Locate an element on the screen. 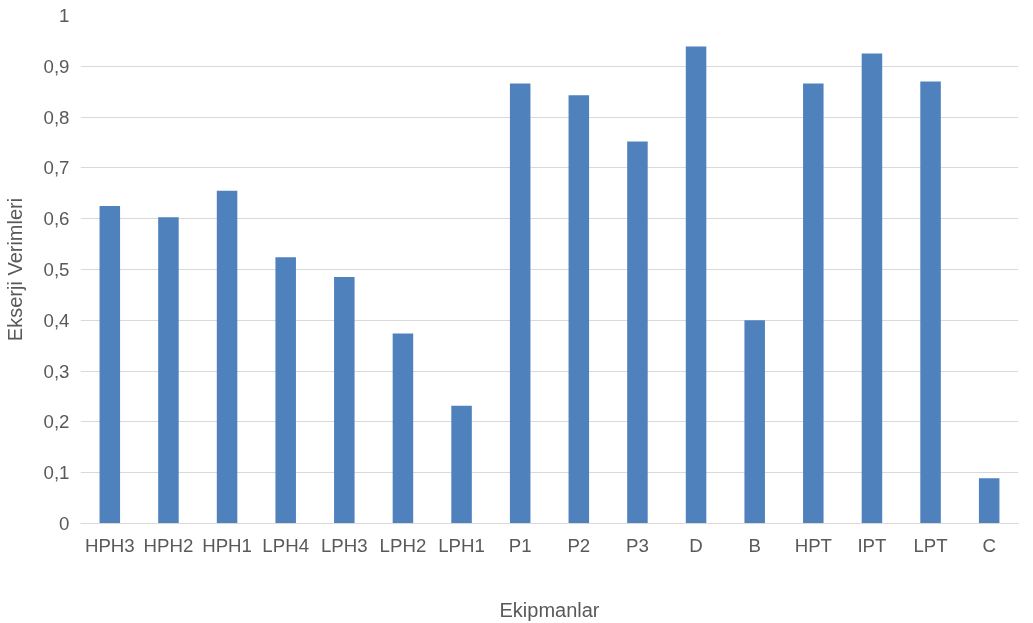 The image size is (1033, 623). x-tick-label: LPH2 is located at coordinates (403, 545).